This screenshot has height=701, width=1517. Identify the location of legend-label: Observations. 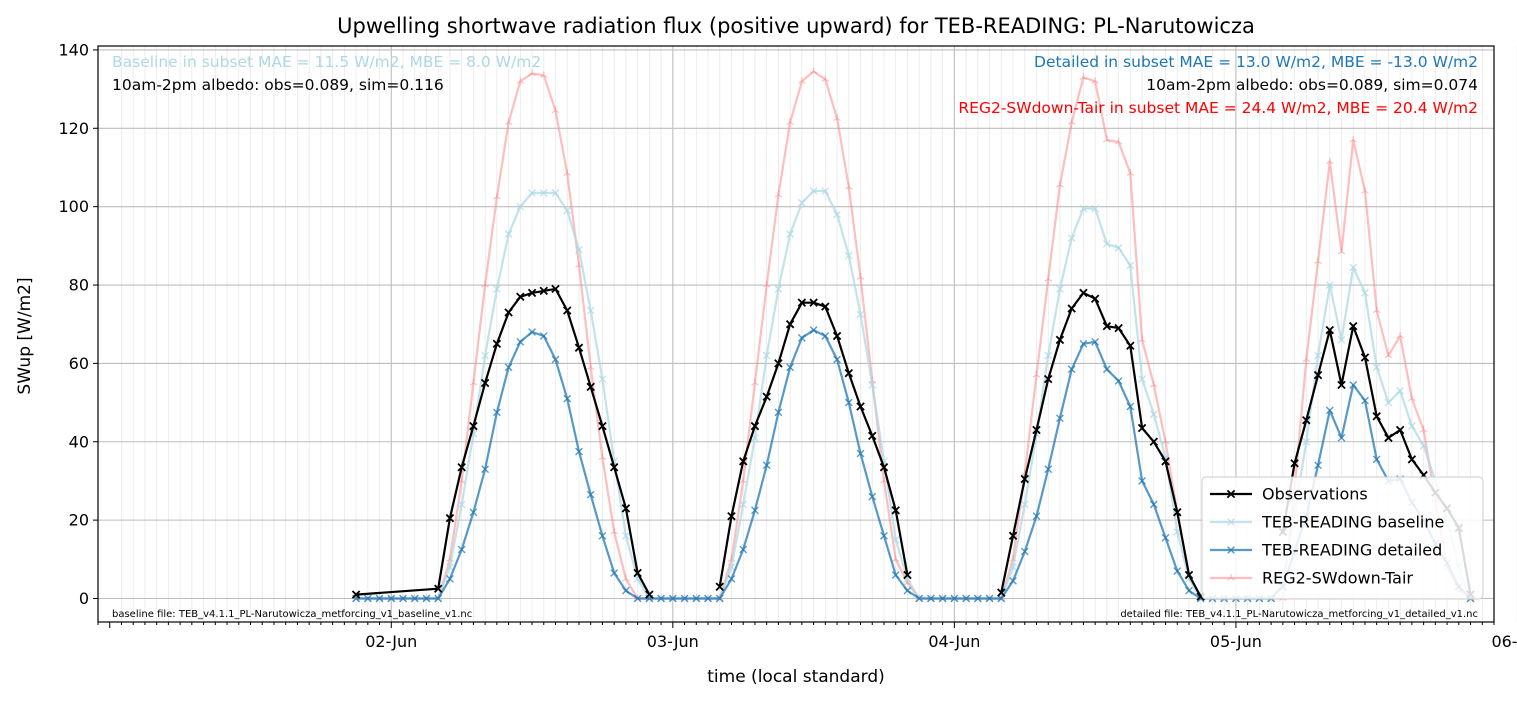
(1315, 494).